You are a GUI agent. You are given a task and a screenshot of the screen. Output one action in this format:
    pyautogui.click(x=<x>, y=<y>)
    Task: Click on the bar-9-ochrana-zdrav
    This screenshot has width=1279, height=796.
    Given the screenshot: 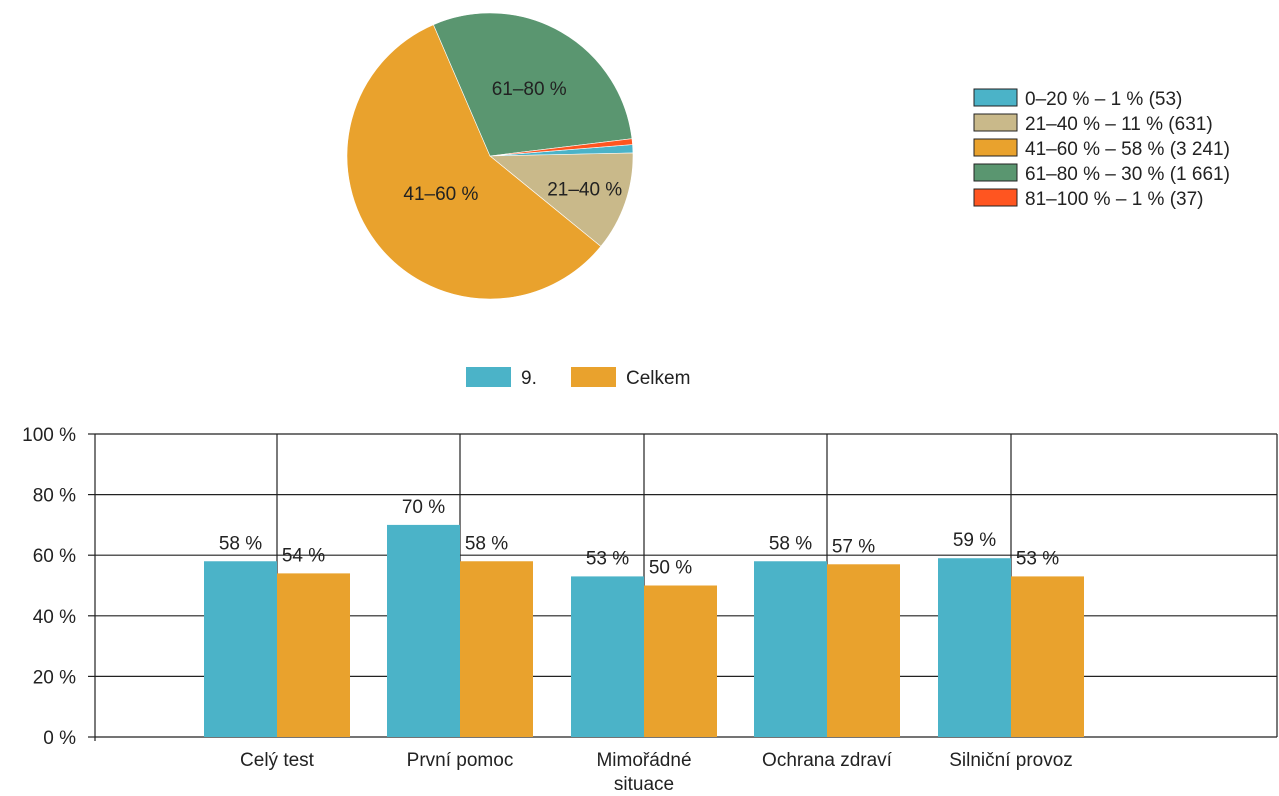 What is the action you would take?
    pyautogui.click(x=790, y=649)
    